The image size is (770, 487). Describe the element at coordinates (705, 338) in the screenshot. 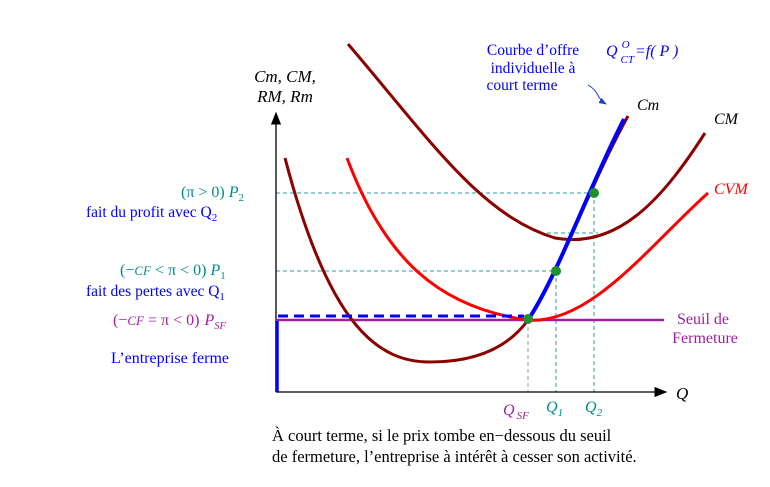

I see `threshold-label-line2: Fermeture` at that location.